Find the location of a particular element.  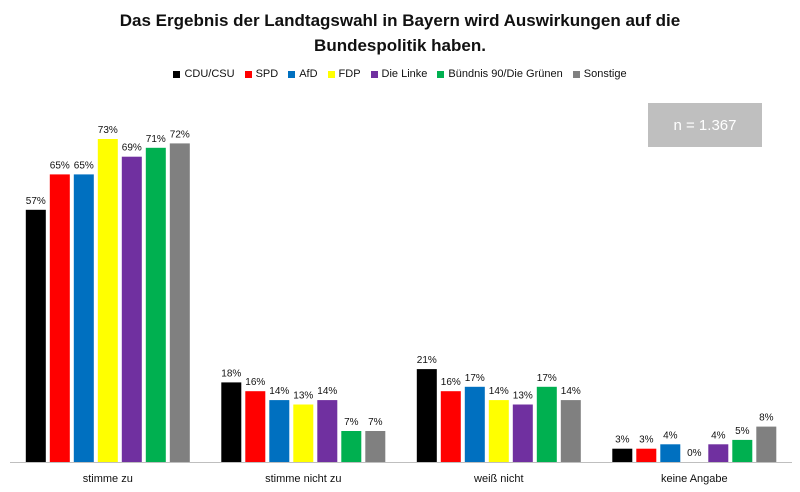

legend-item-1: SPD is located at coordinates (261, 74).